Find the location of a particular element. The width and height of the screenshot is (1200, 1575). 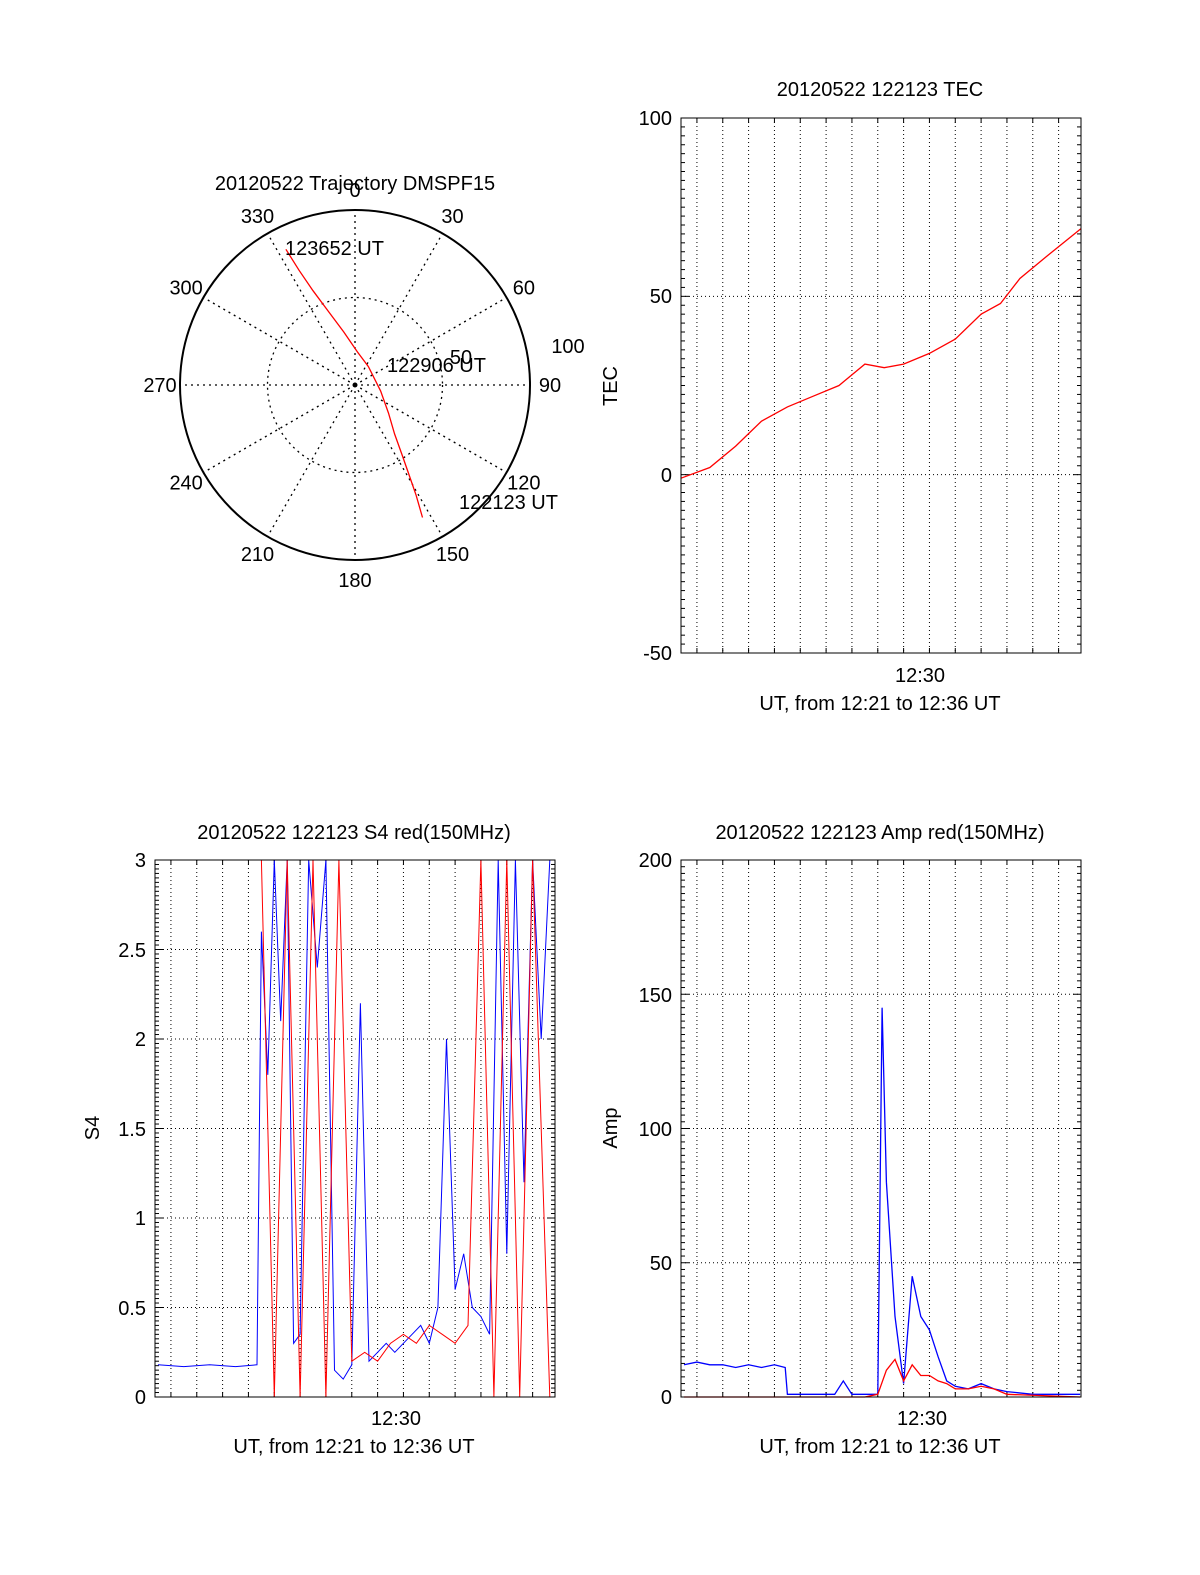

s4-blue-line is located at coordinates (354, 1119).